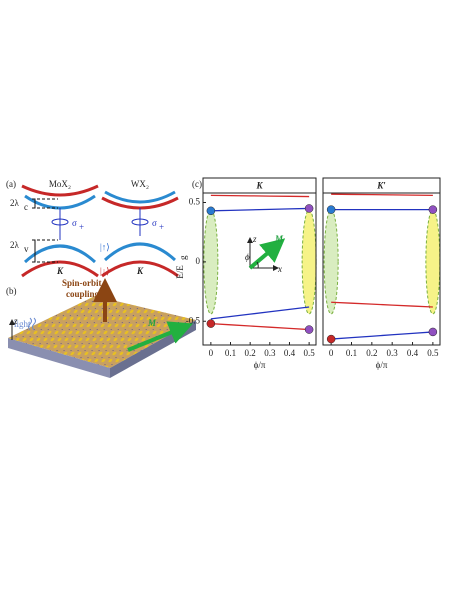 This screenshot has height=607, width=469. Describe the element at coordinates (195, 202) in the screenshot. I see `y-tick-label: 0.5` at that location.